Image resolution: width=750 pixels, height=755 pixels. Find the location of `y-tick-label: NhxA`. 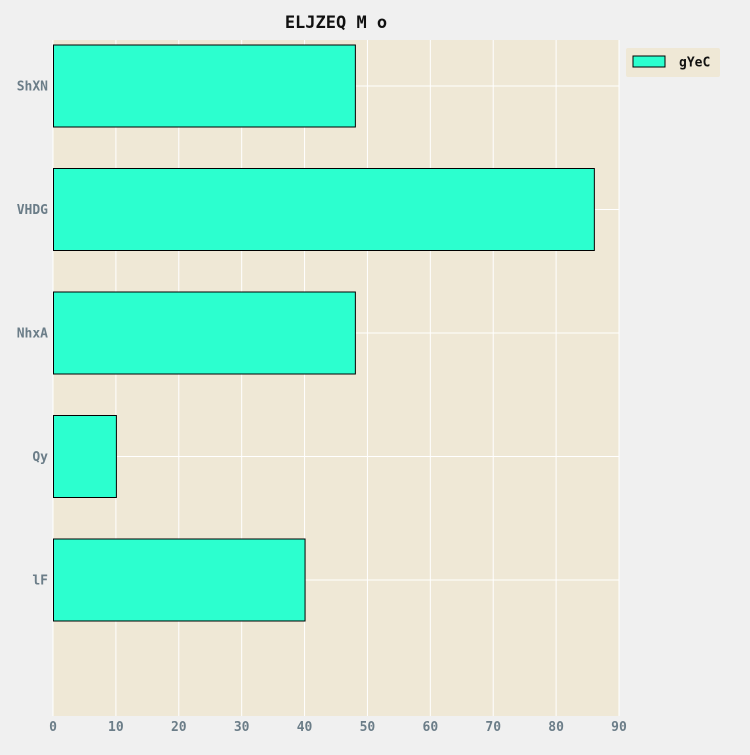

y-tick-label: NhxA is located at coordinates (32, 334).